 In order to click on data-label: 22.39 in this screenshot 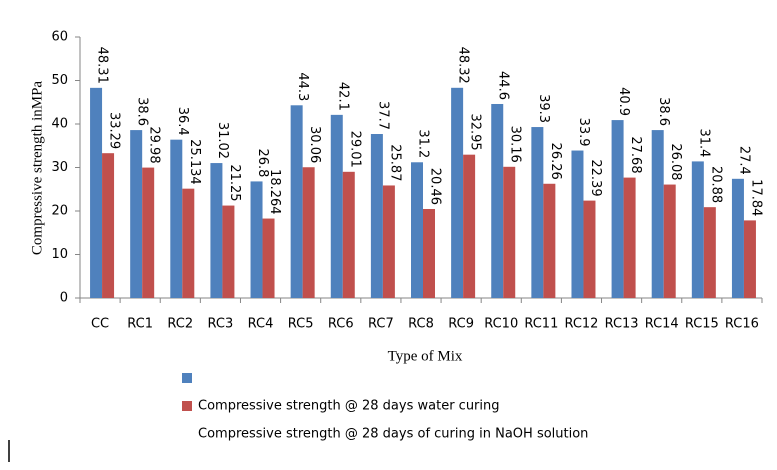, I will do `click(595, 177)`.